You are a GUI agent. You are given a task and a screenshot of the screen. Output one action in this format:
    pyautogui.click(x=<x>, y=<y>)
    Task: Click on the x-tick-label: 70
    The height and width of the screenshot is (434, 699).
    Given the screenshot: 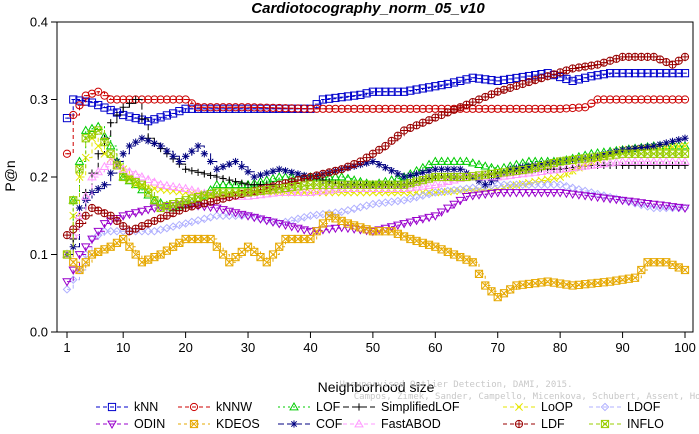 What is the action you would take?
    pyautogui.click(x=497, y=347)
    